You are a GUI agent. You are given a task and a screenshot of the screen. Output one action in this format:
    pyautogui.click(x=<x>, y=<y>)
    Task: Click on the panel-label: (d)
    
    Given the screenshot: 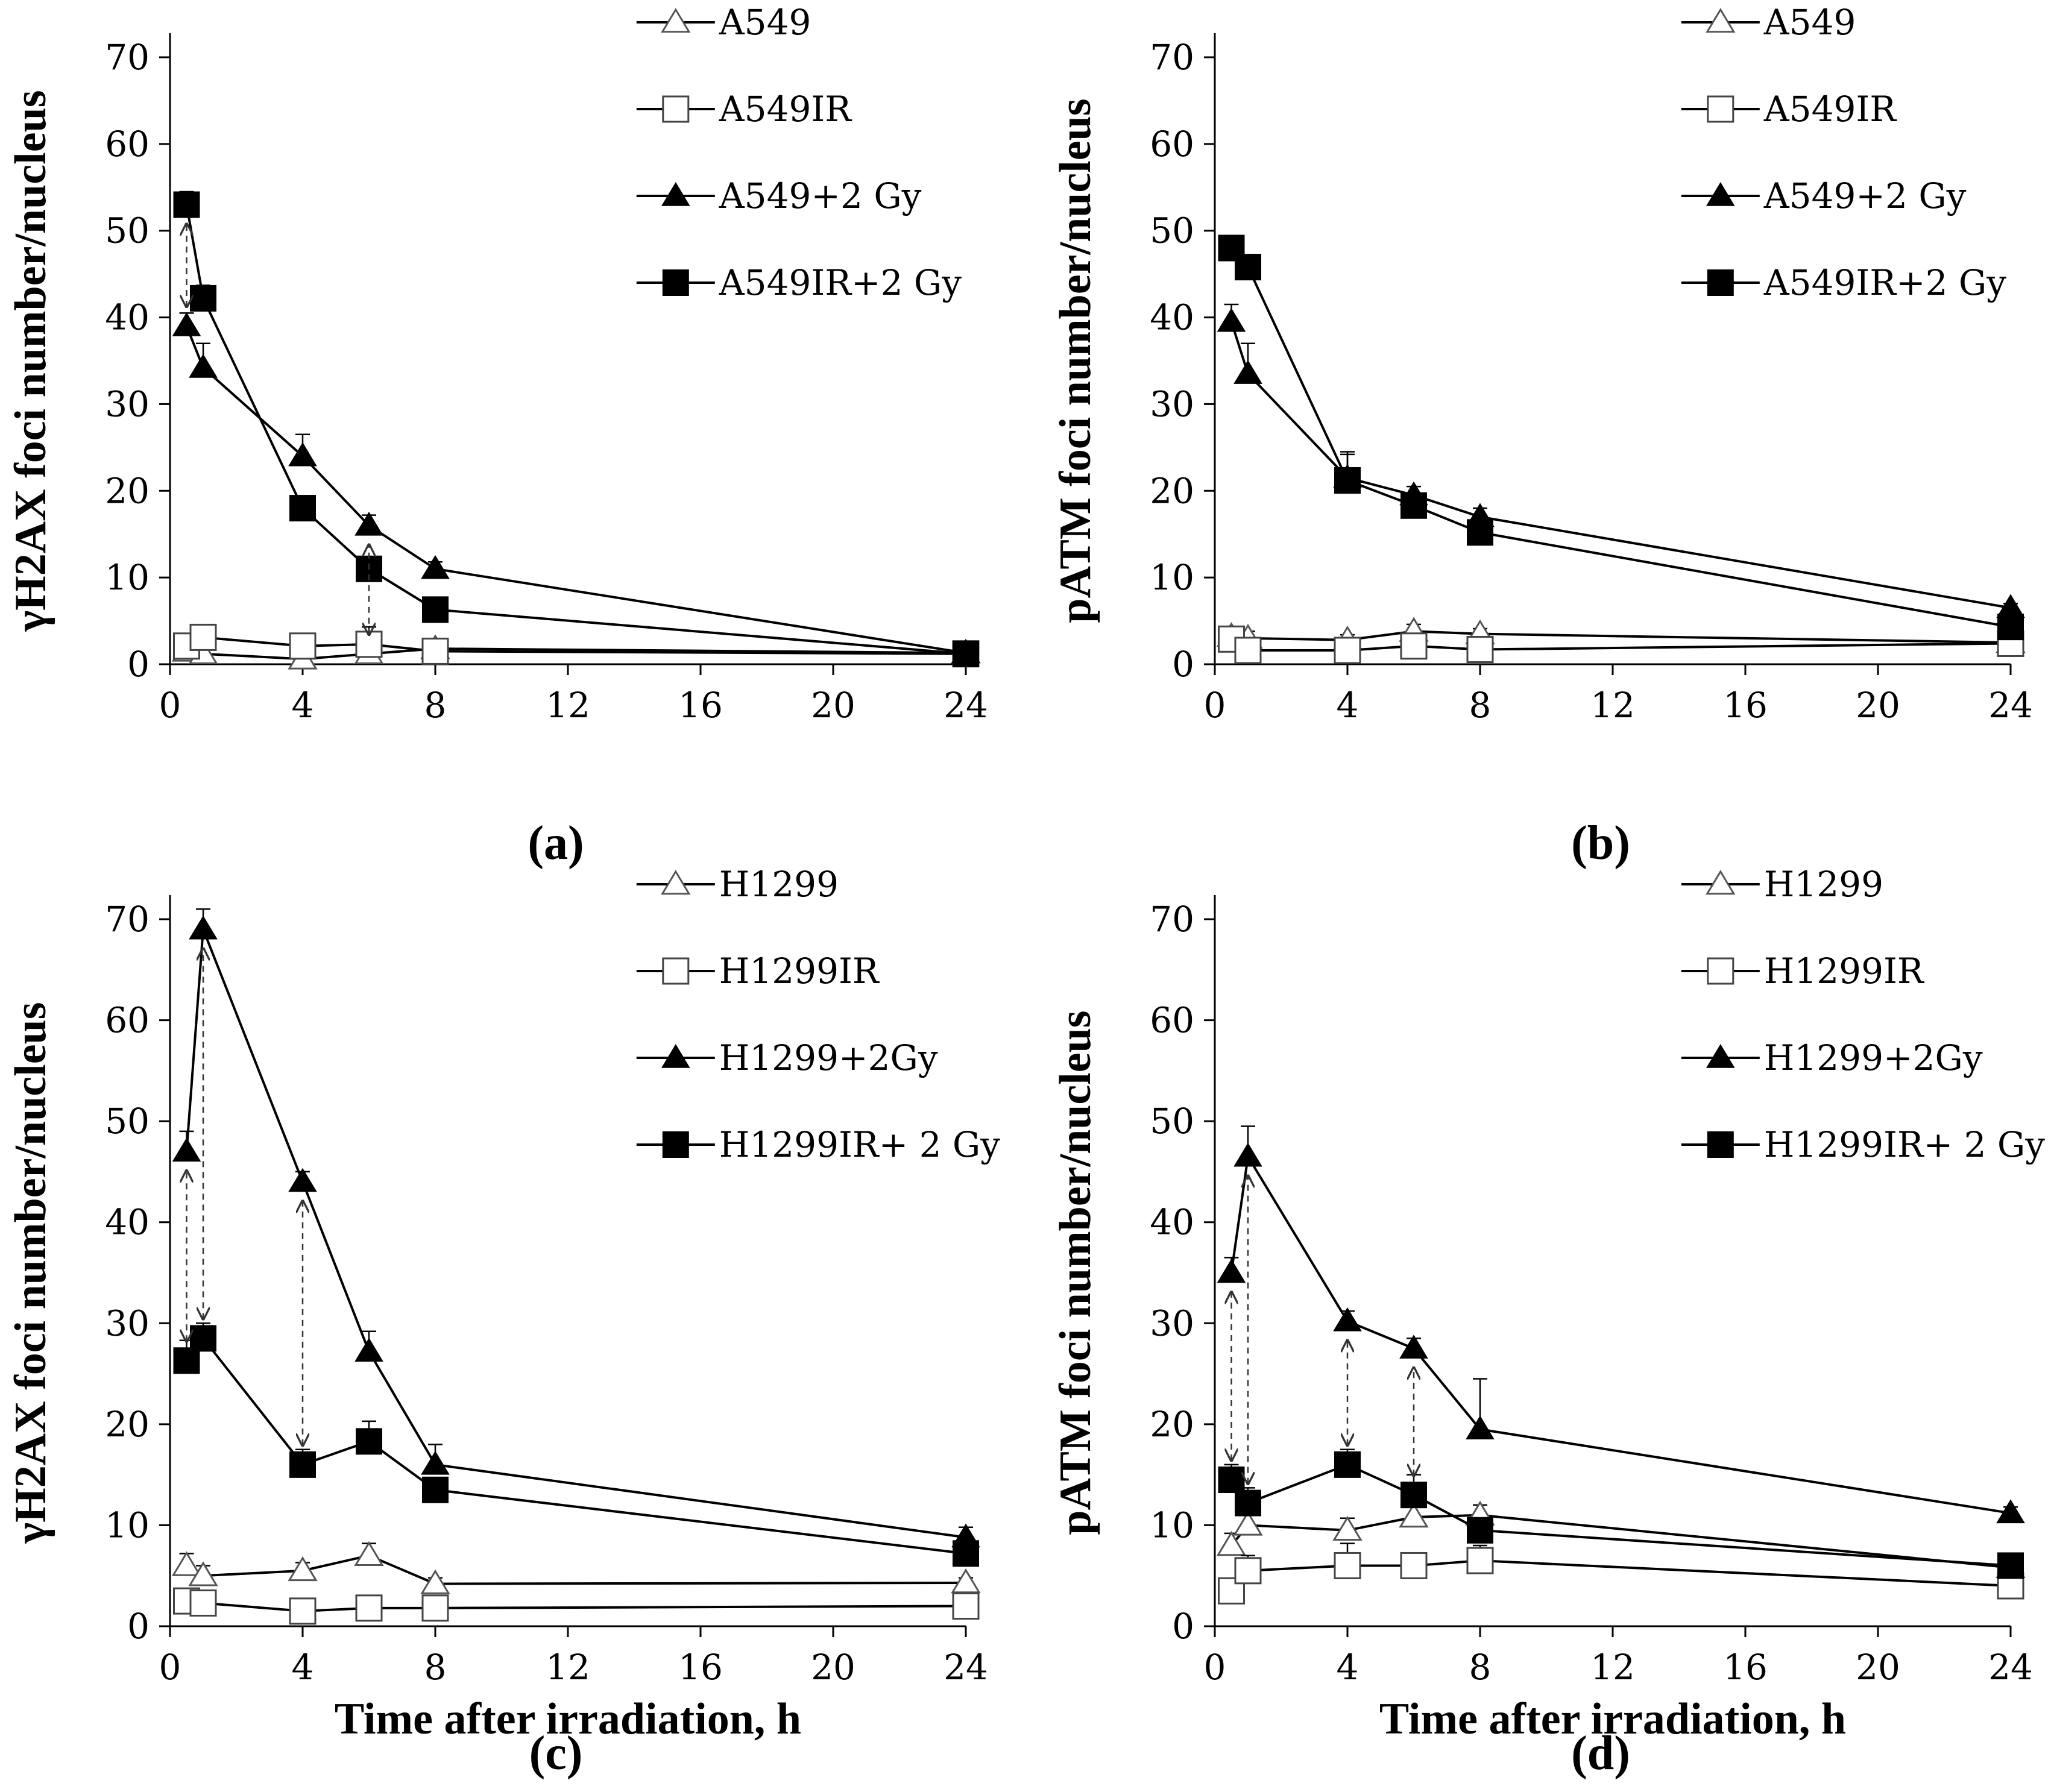 What is the action you would take?
    pyautogui.click(x=1600, y=1753)
    